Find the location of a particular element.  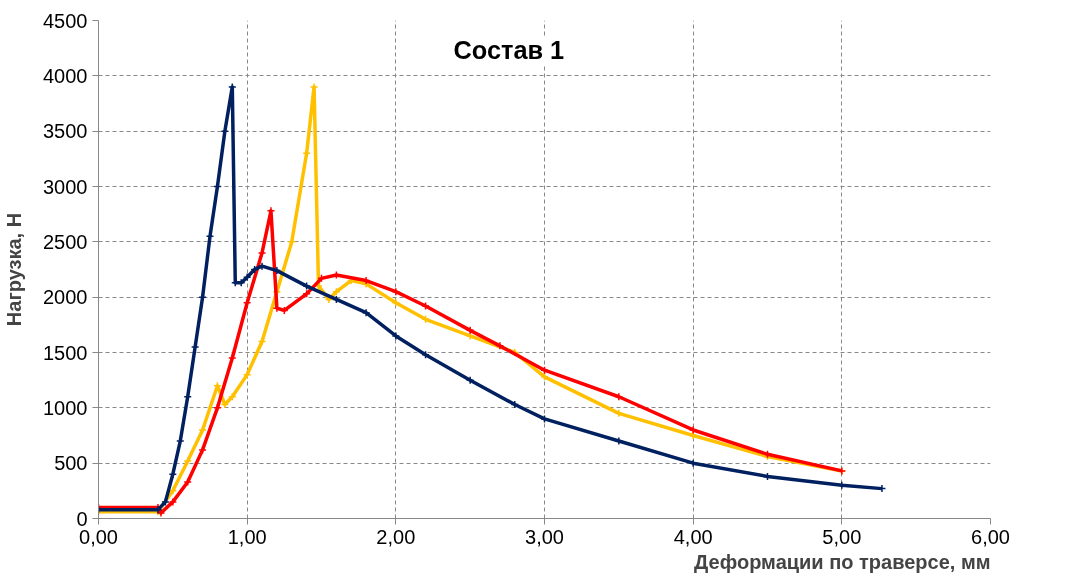

y-tick-label: 500 is located at coordinates (71, 463).